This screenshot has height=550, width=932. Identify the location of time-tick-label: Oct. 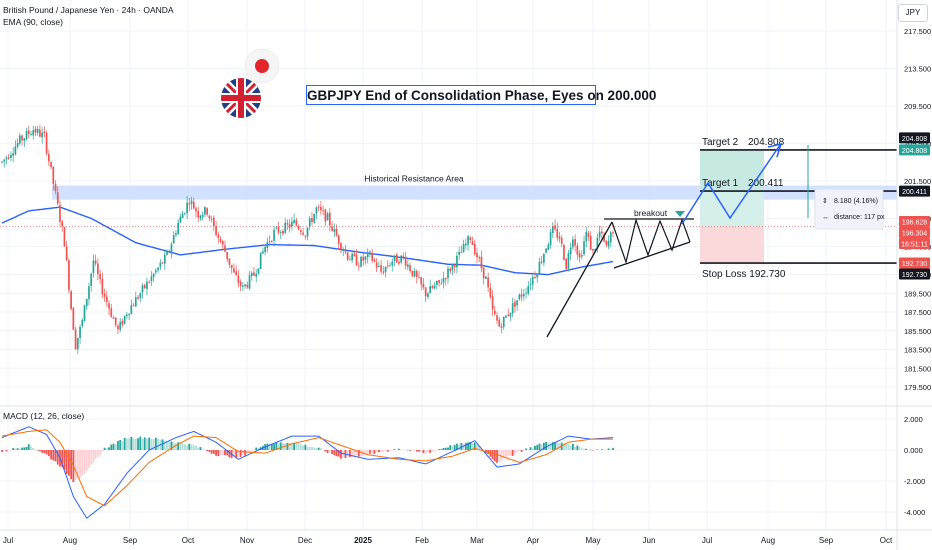
(886, 540).